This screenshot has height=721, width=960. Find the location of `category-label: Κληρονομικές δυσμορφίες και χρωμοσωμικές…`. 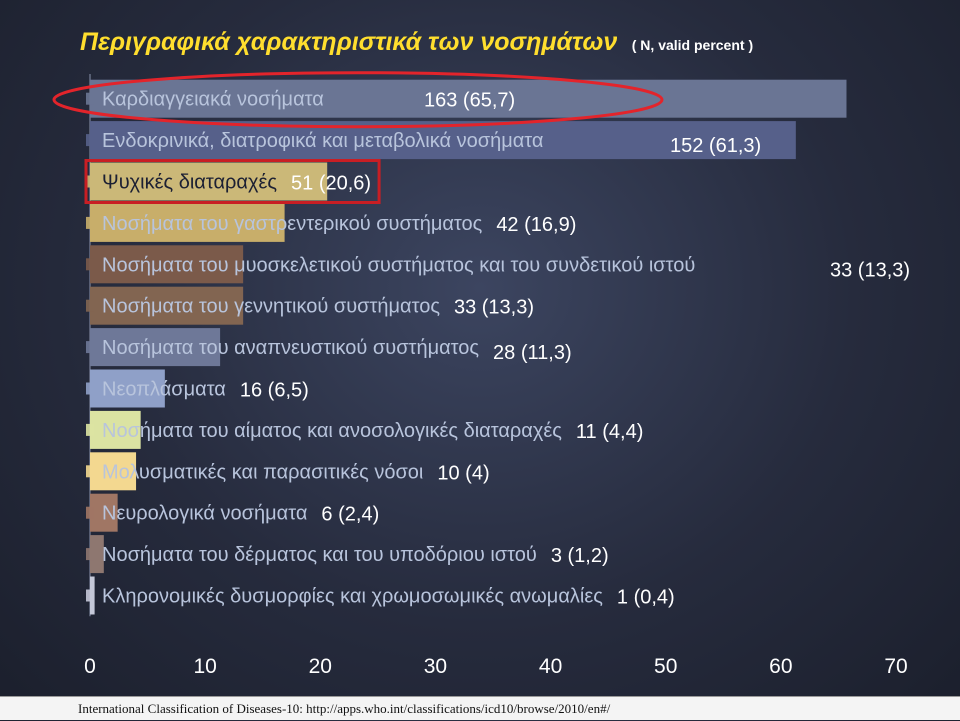

category-label: Κληρονομικές δυσμορφίες και χρωμοσωμικές… is located at coordinates (352, 597).